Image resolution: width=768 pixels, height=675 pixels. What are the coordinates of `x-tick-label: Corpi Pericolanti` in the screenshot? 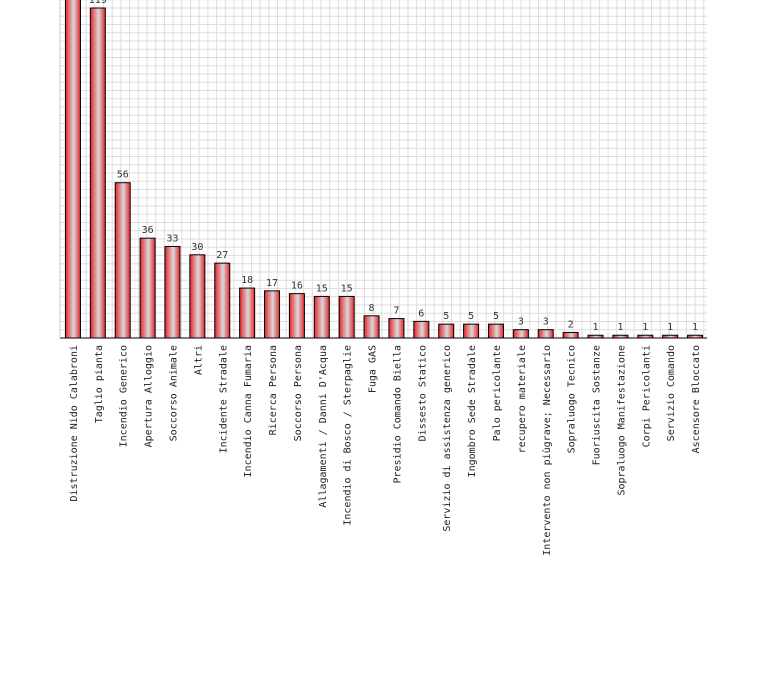 It's located at (646, 396).